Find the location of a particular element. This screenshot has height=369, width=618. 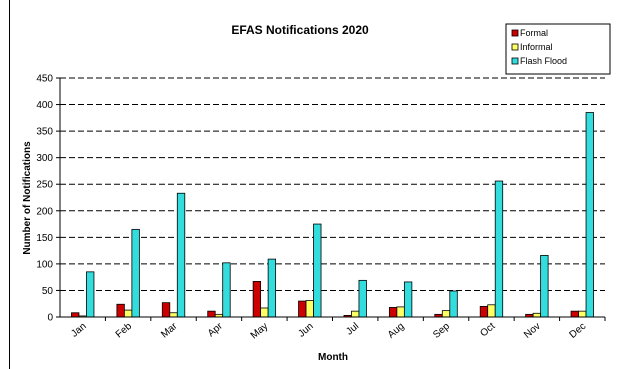

bar-flash-flood-jun is located at coordinates (317, 270).